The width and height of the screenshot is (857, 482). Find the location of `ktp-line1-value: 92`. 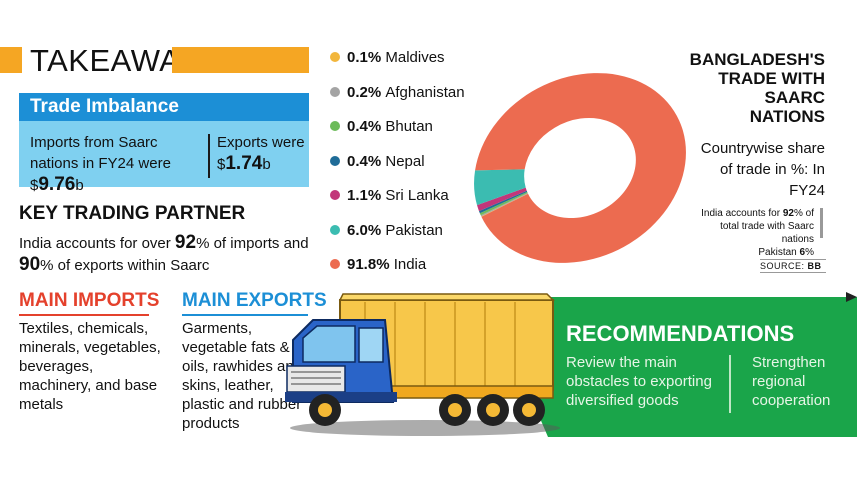

ktp-line1-value: 92 is located at coordinates (185, 242).